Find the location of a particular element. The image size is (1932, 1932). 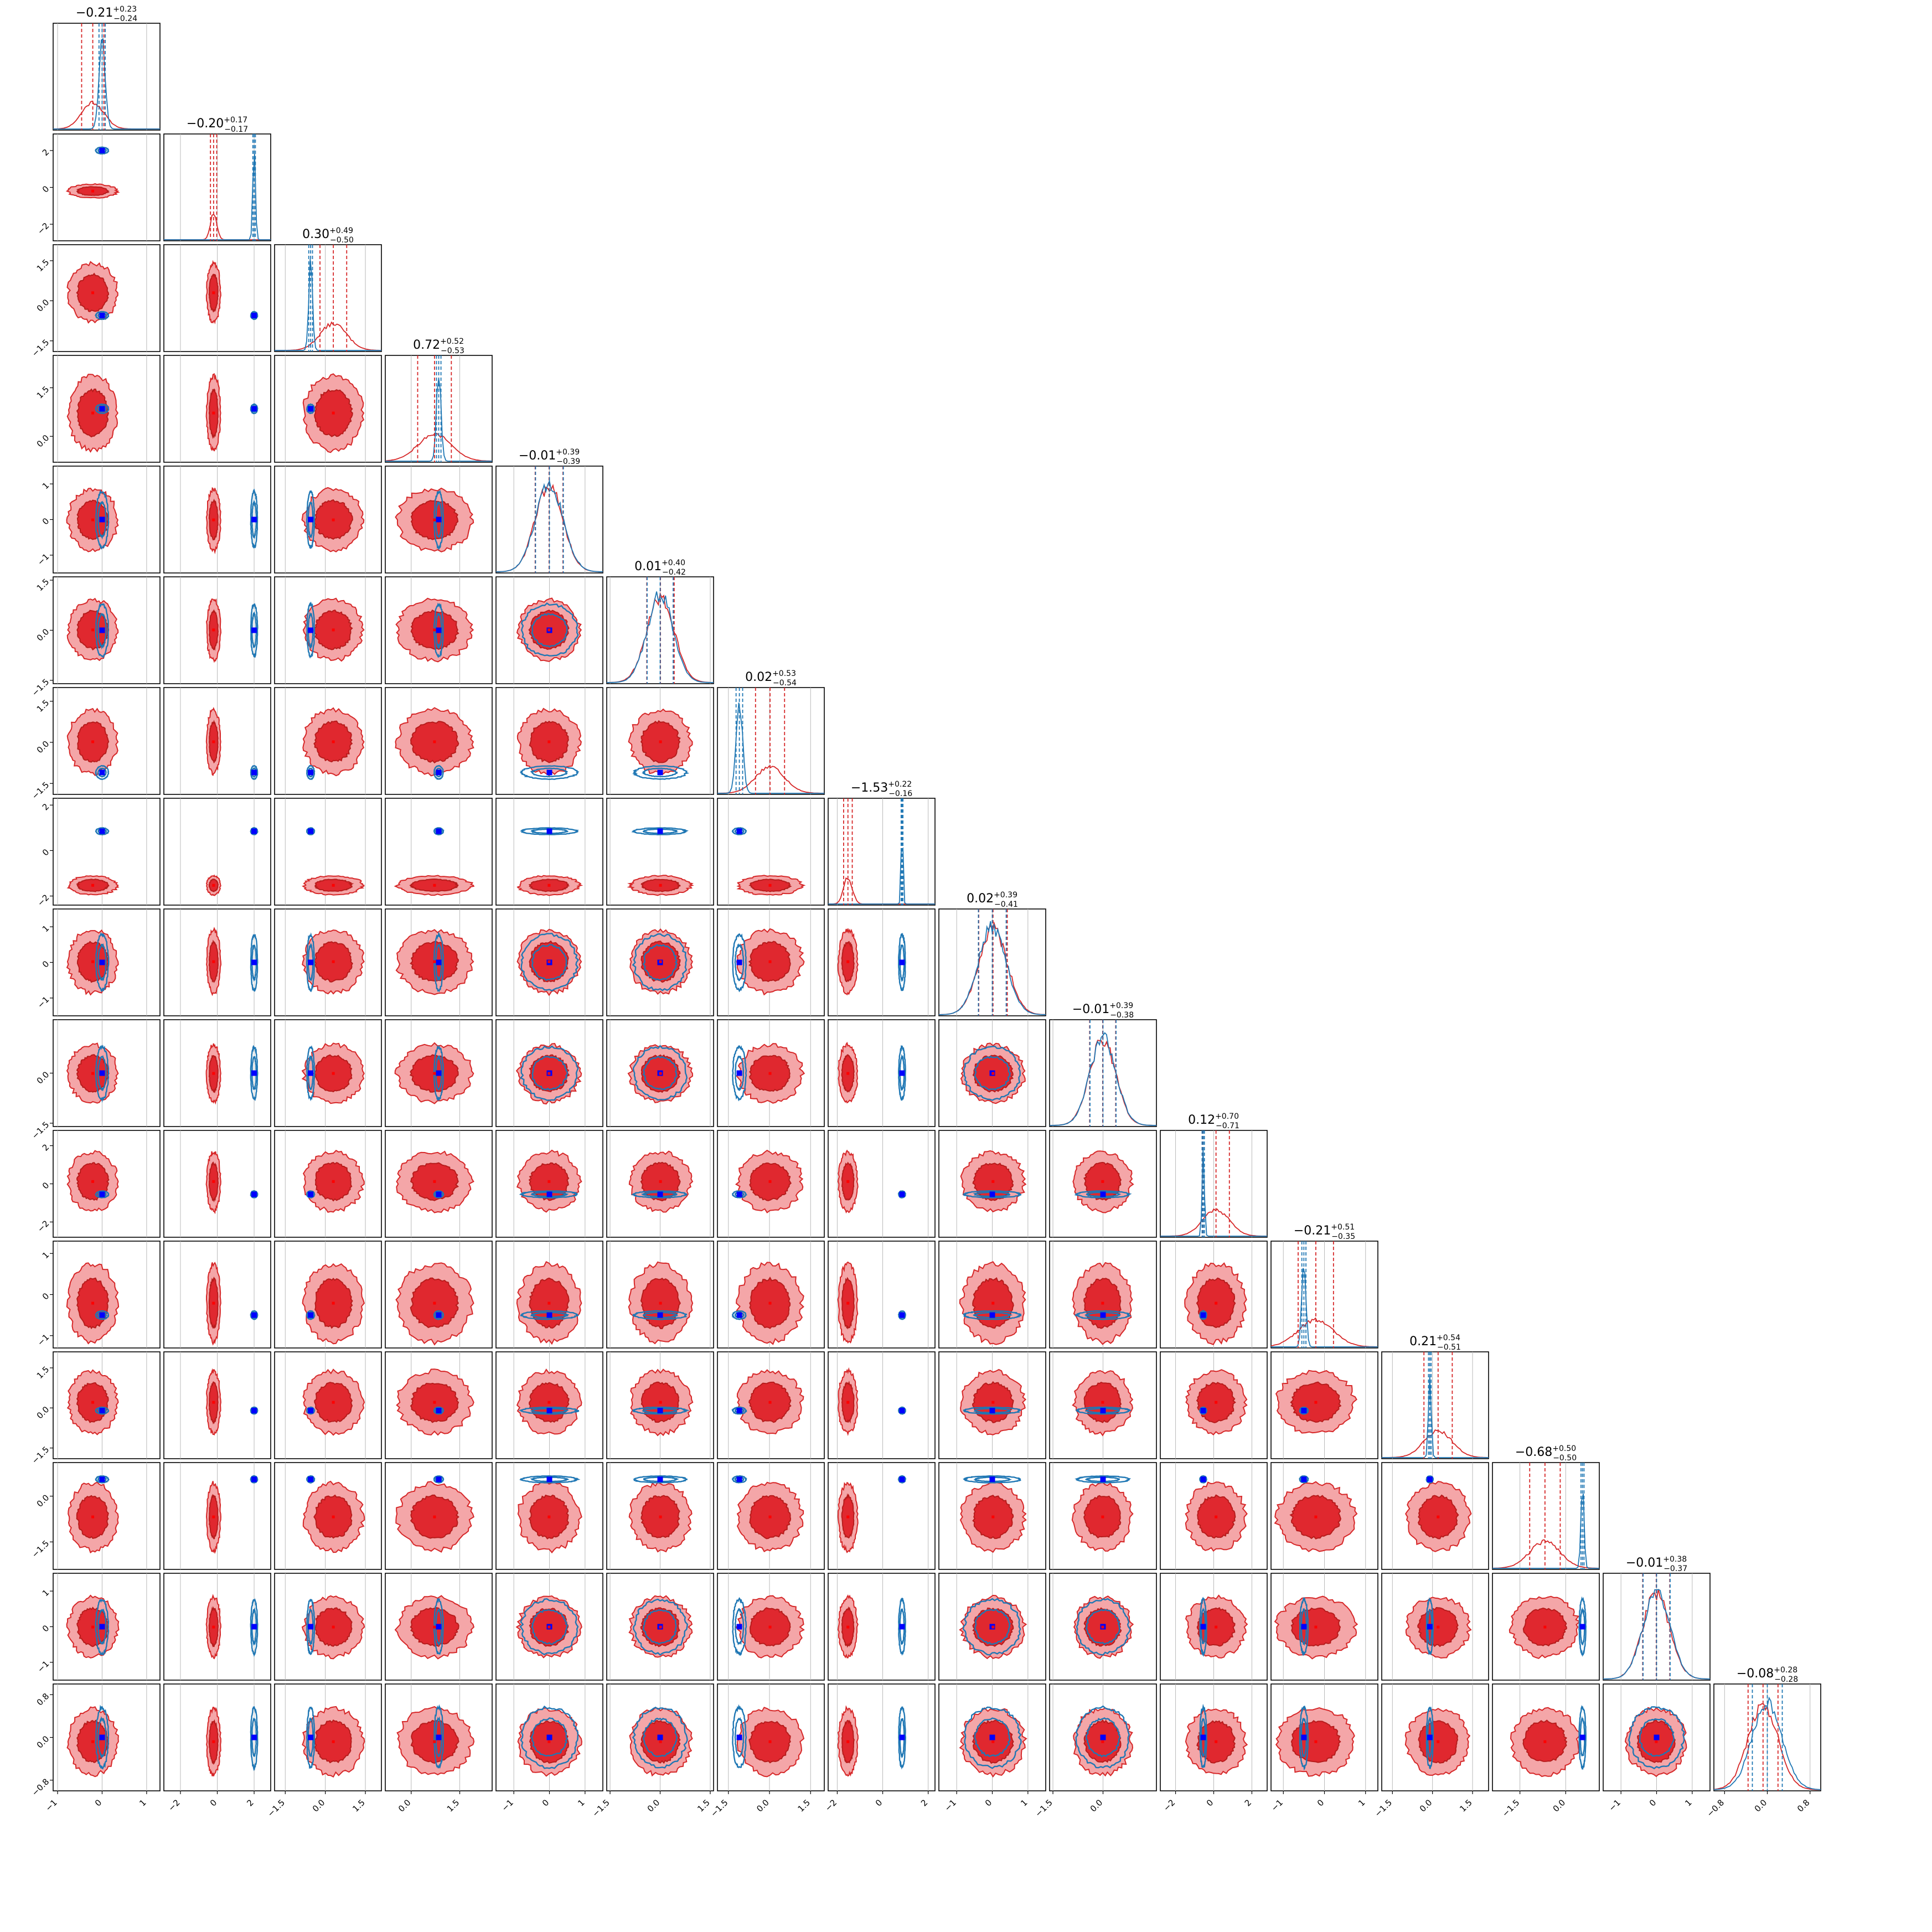

panel-r6-c4 is located at coordinates (549, 741).